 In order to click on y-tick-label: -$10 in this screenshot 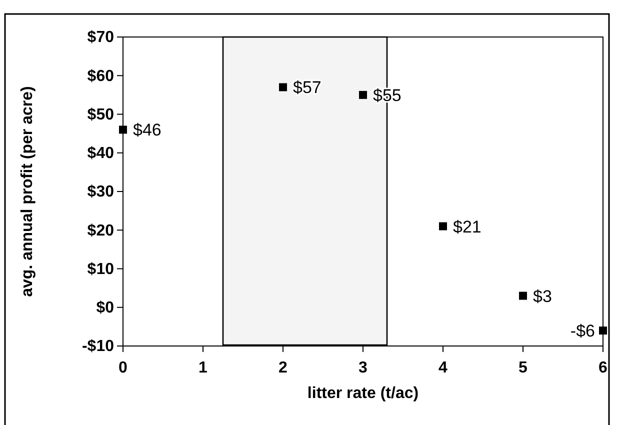, I will do `click(98, 347)`.